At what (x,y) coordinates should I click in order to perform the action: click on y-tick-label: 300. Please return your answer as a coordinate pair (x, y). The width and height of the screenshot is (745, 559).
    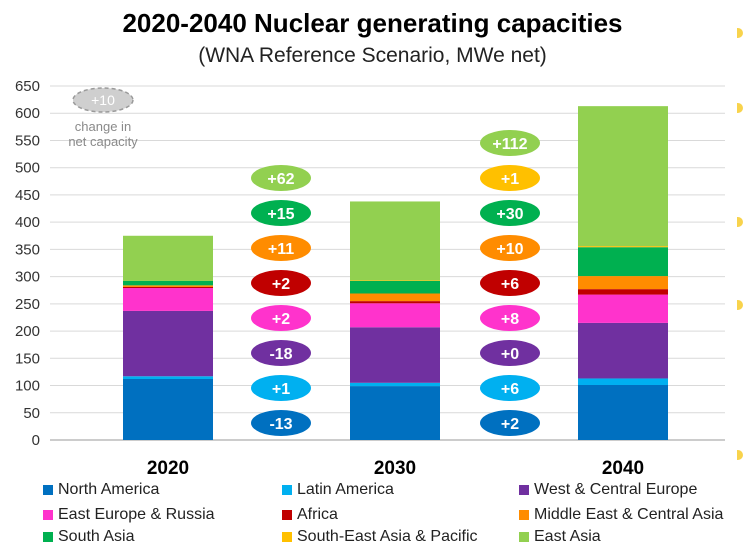
    Looking at the image, I should click on (27, 277).